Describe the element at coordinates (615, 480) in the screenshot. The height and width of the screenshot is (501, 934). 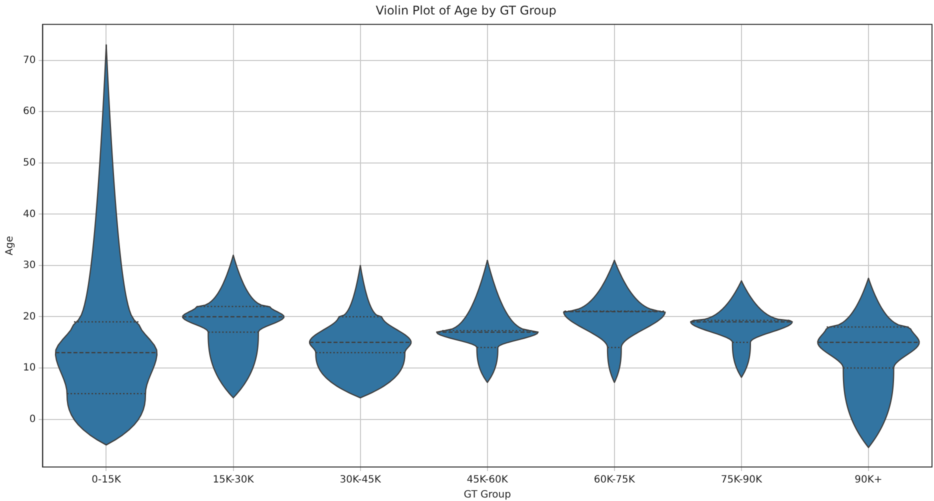
I see `x-tick-label: 60K-75K` at that location.